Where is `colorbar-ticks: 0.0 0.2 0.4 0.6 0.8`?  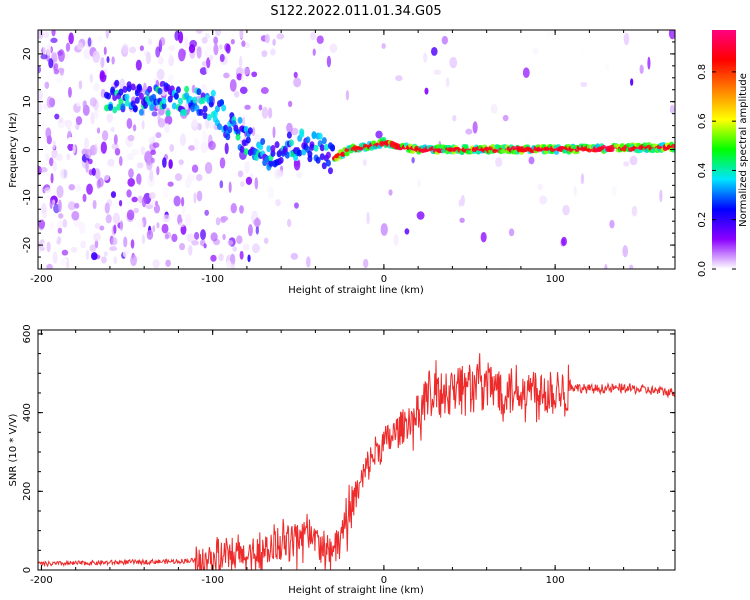 colorbar-ticks: 0.0 0.2 0.4 0.6 0.8 is located at coordinates (716, 170).